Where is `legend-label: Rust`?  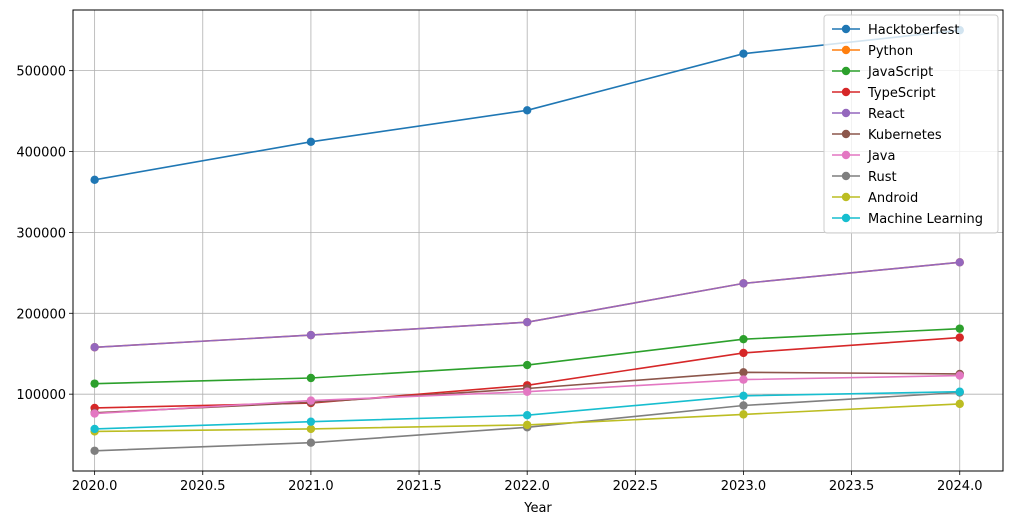
legend-label: Rust is located at coordinates (882, 177).